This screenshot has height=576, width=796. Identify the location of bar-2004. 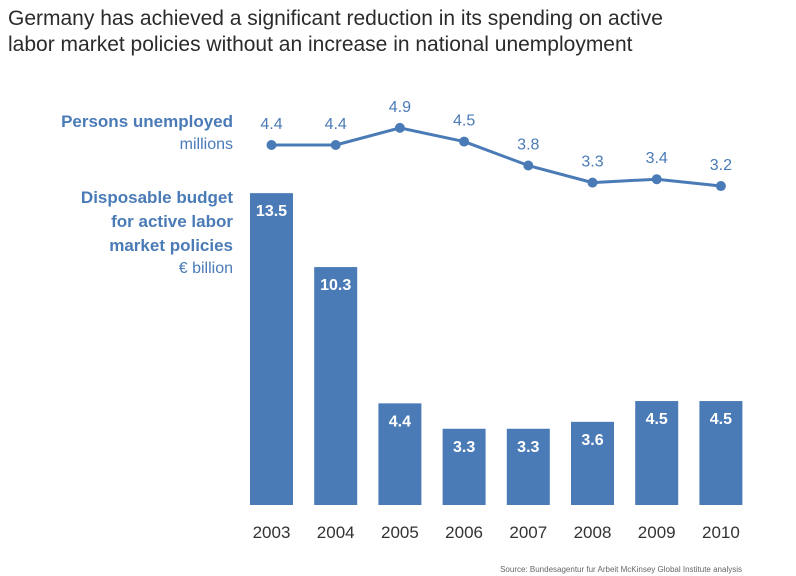
(336, 386).